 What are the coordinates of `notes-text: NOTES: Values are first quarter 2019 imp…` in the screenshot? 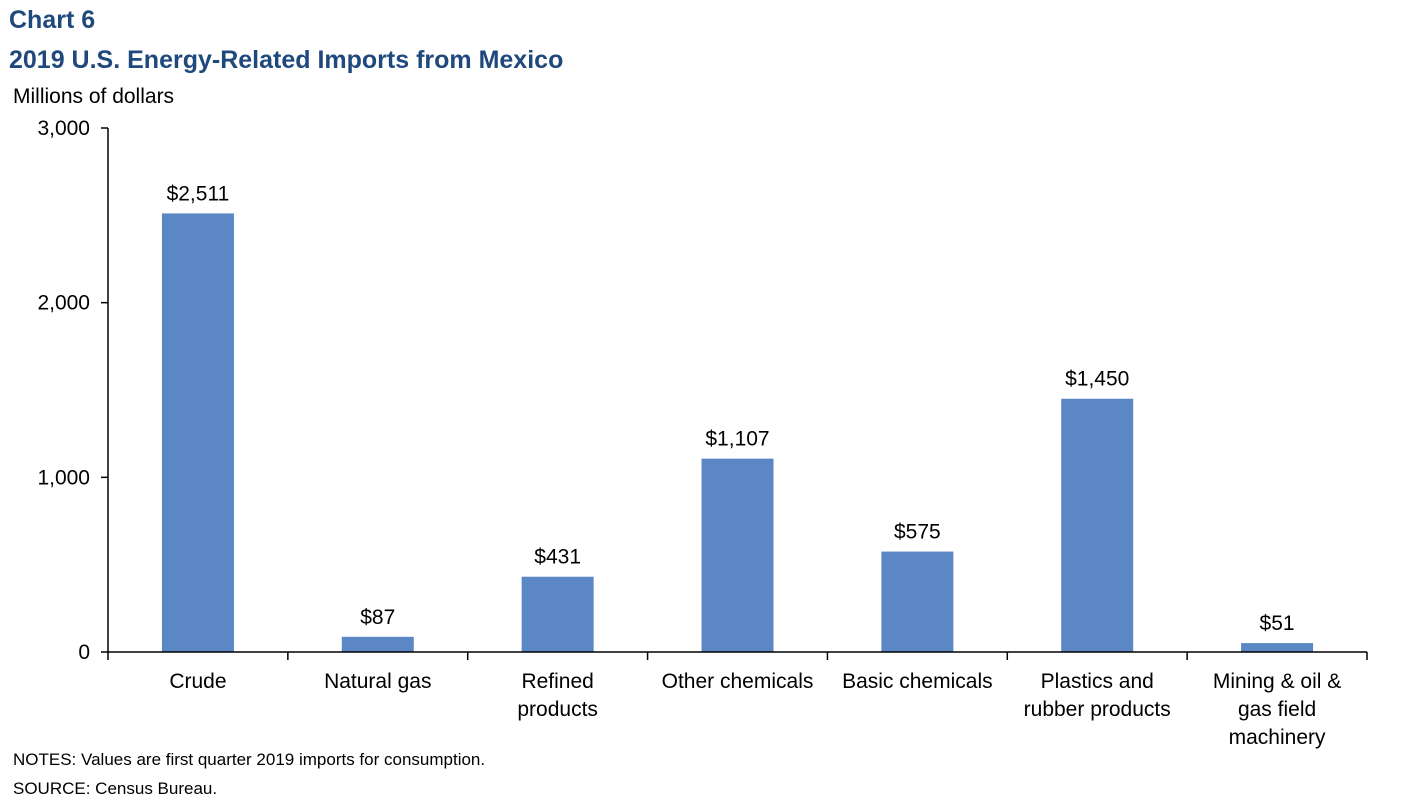 It's located at (249, 759).